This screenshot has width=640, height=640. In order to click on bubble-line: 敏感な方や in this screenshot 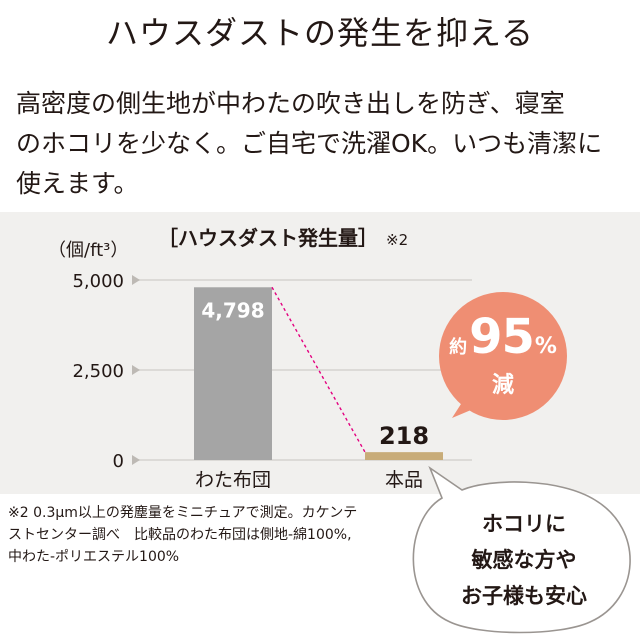, I will do `click(524, 560)`.